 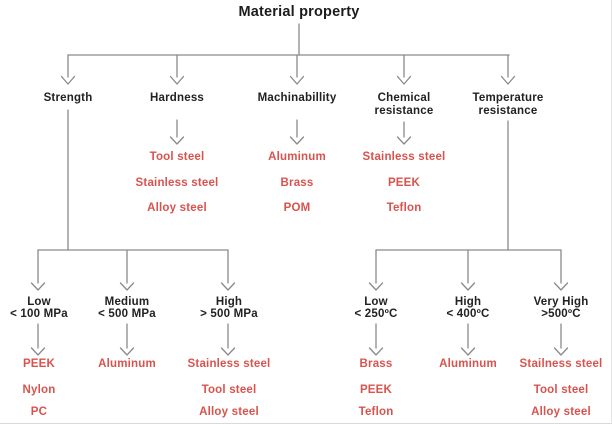 I want to click on material-item: Stailness steel, so click(x=561, y=364).